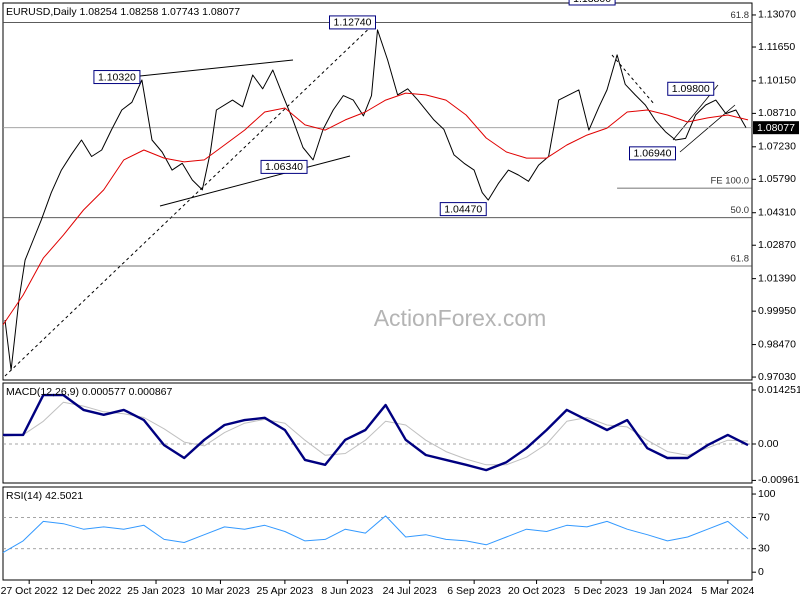  Describe the element at coordinates (777, 113) in the screenshot. I see `y-tick-label: 1.08710` at that location.